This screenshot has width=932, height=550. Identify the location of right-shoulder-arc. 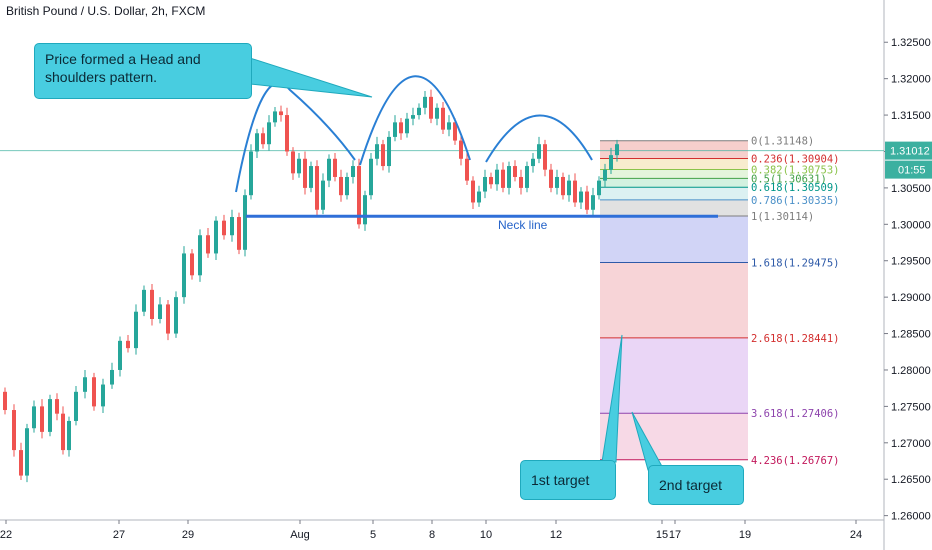
(539, 138).